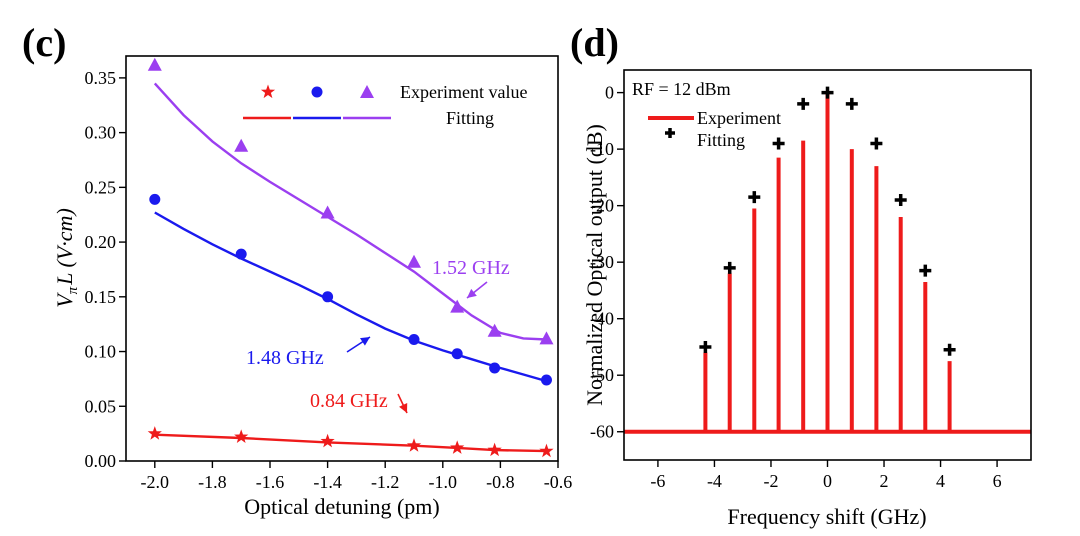 The image size is (1080, 536). I want to click on y-title-rest: L (V·cm), so click(64, 247).